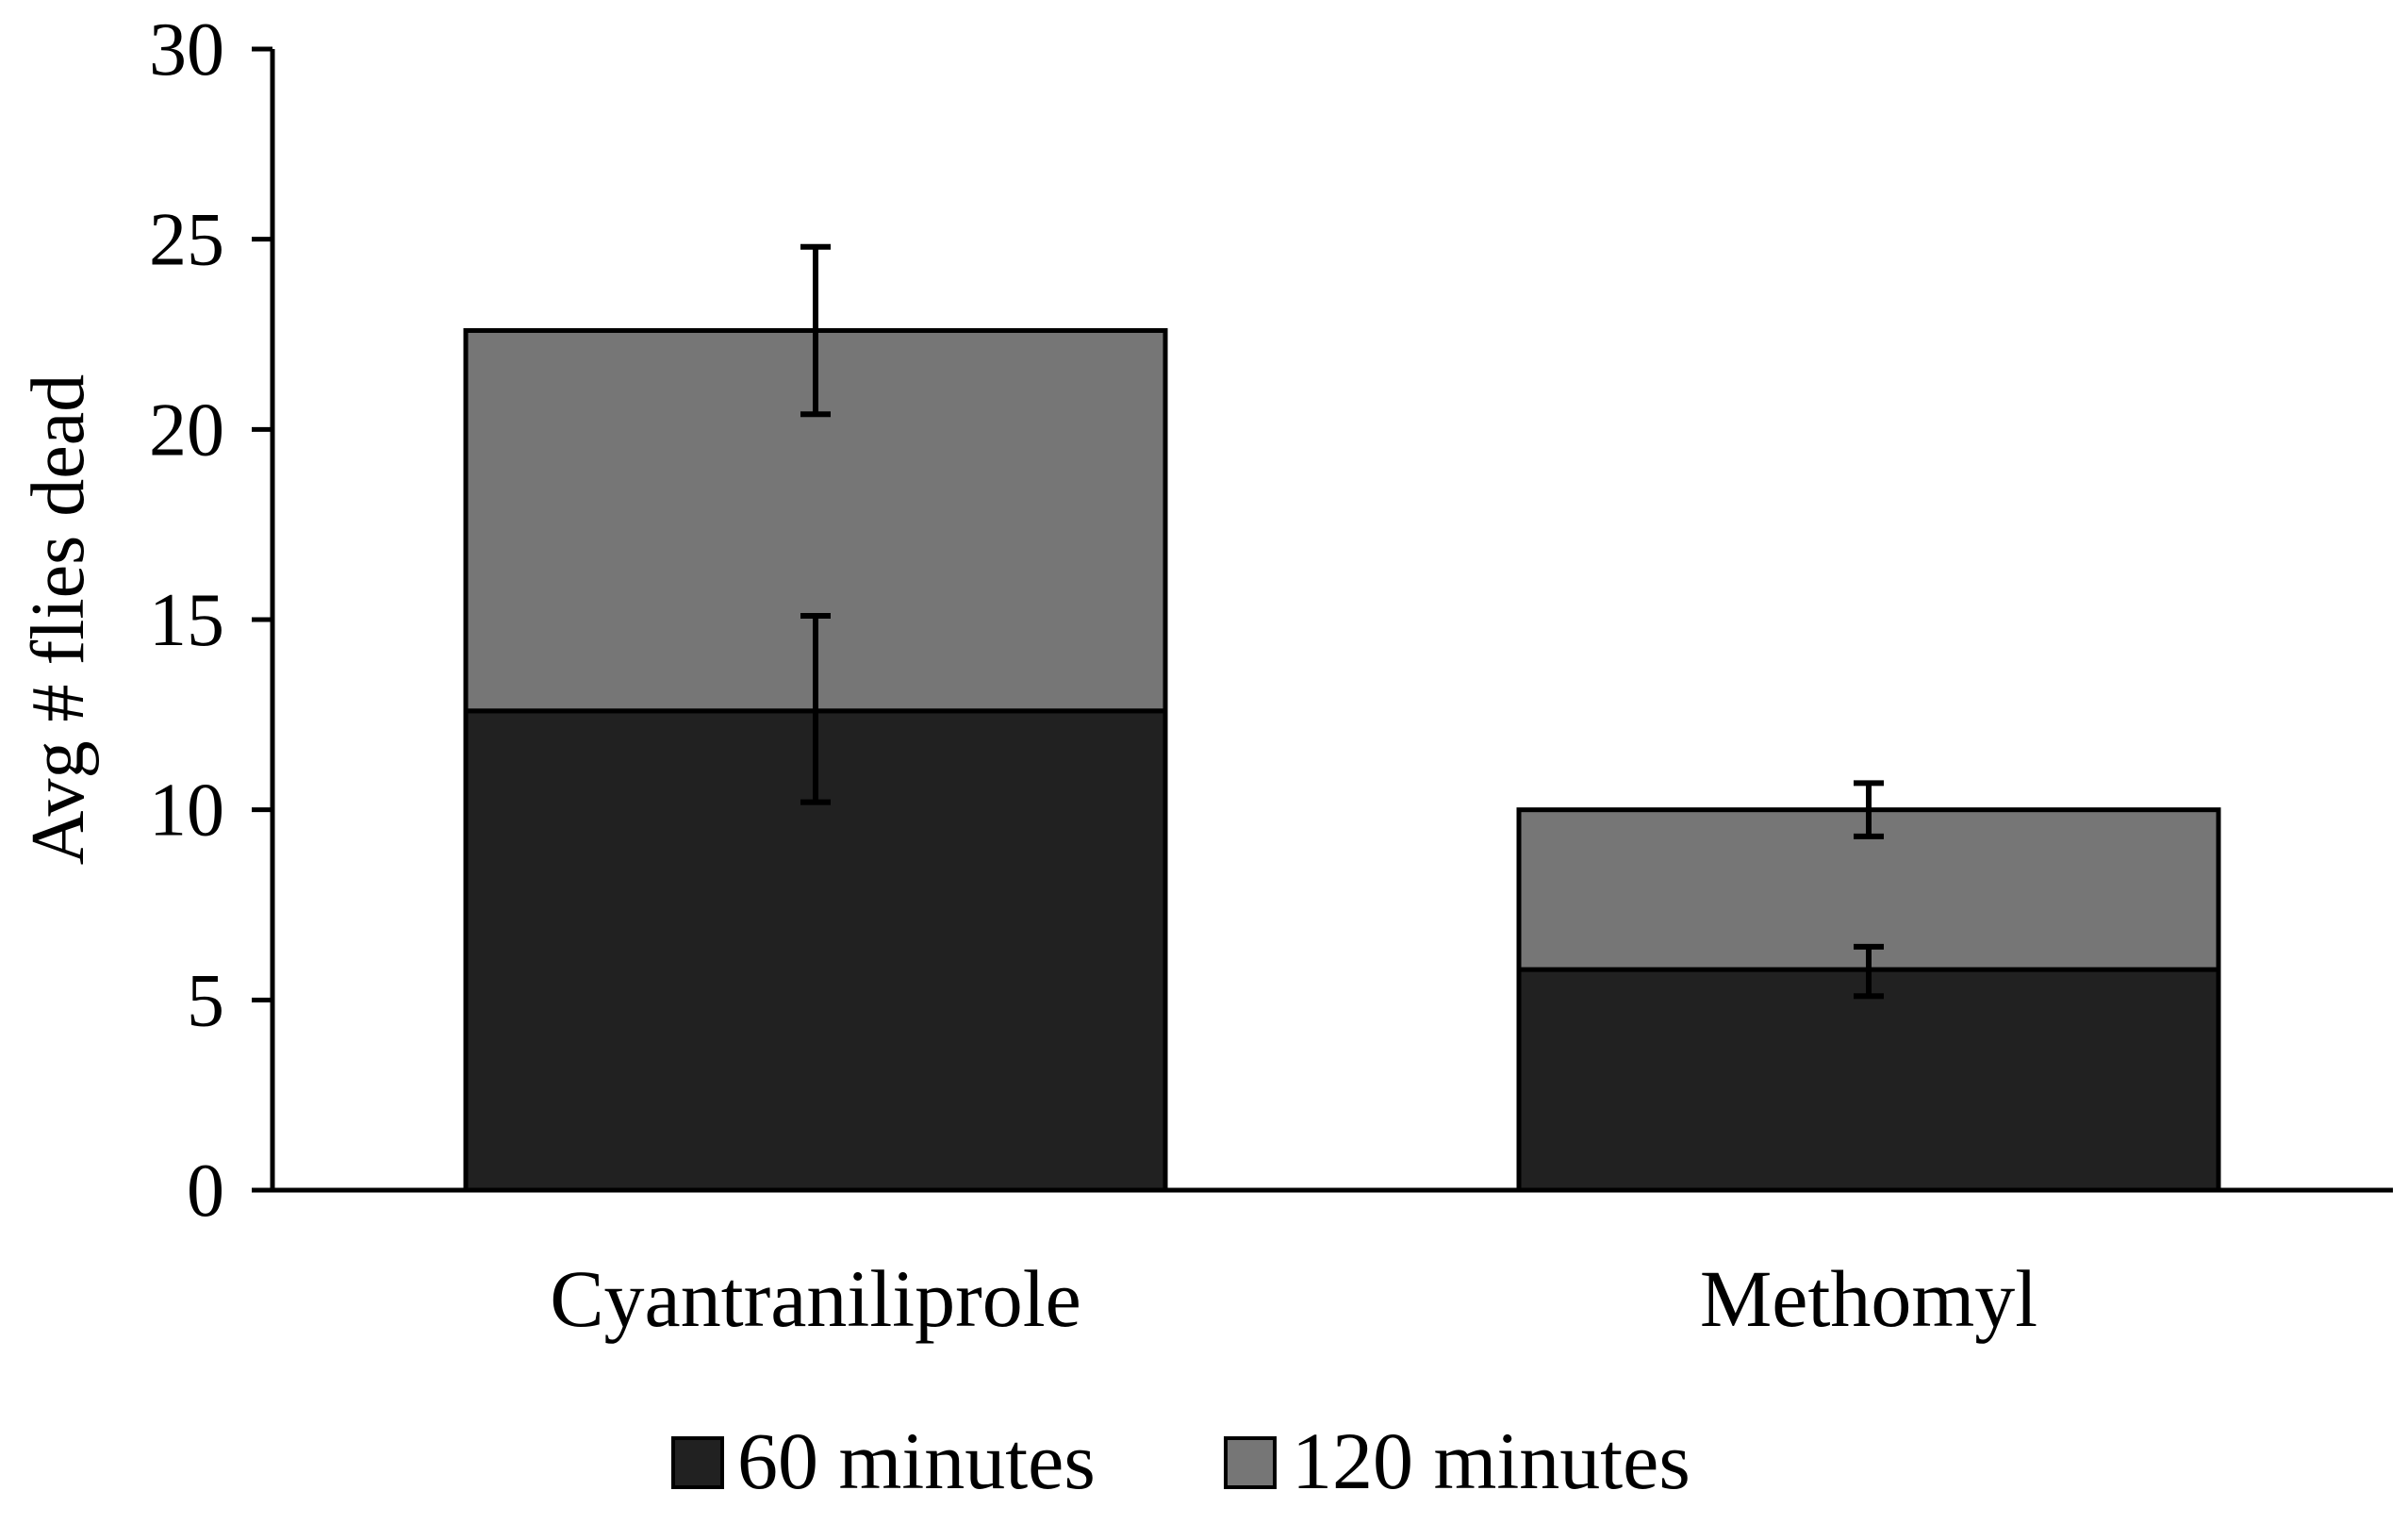 This screenshot has width=2408, height=1524. What do you see at coordinates (186, 430) in the screenshot?
I see `y-tick-label: 20` at bounding box center [186, 430].